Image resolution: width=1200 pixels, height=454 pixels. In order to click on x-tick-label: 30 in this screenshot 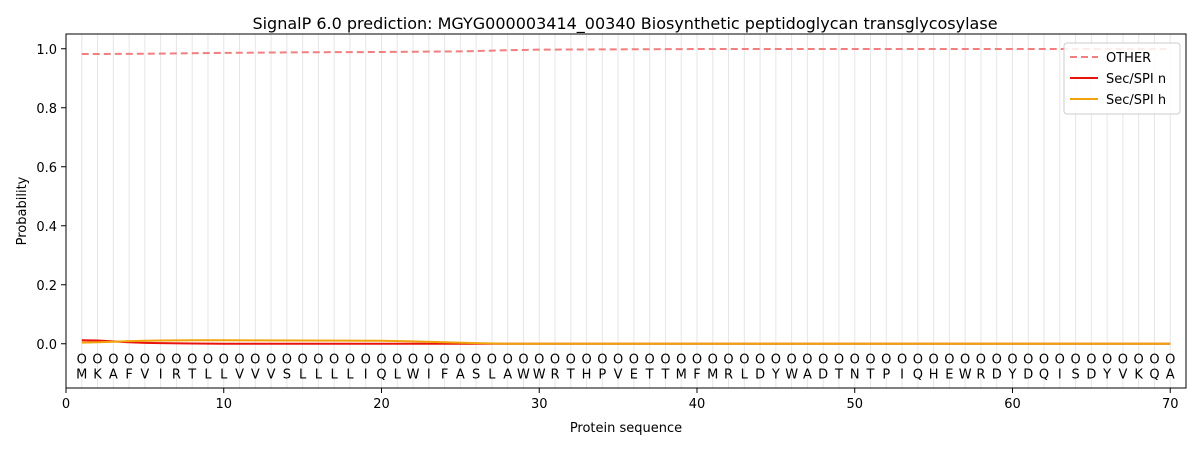, I will do `click(539, 404)`.